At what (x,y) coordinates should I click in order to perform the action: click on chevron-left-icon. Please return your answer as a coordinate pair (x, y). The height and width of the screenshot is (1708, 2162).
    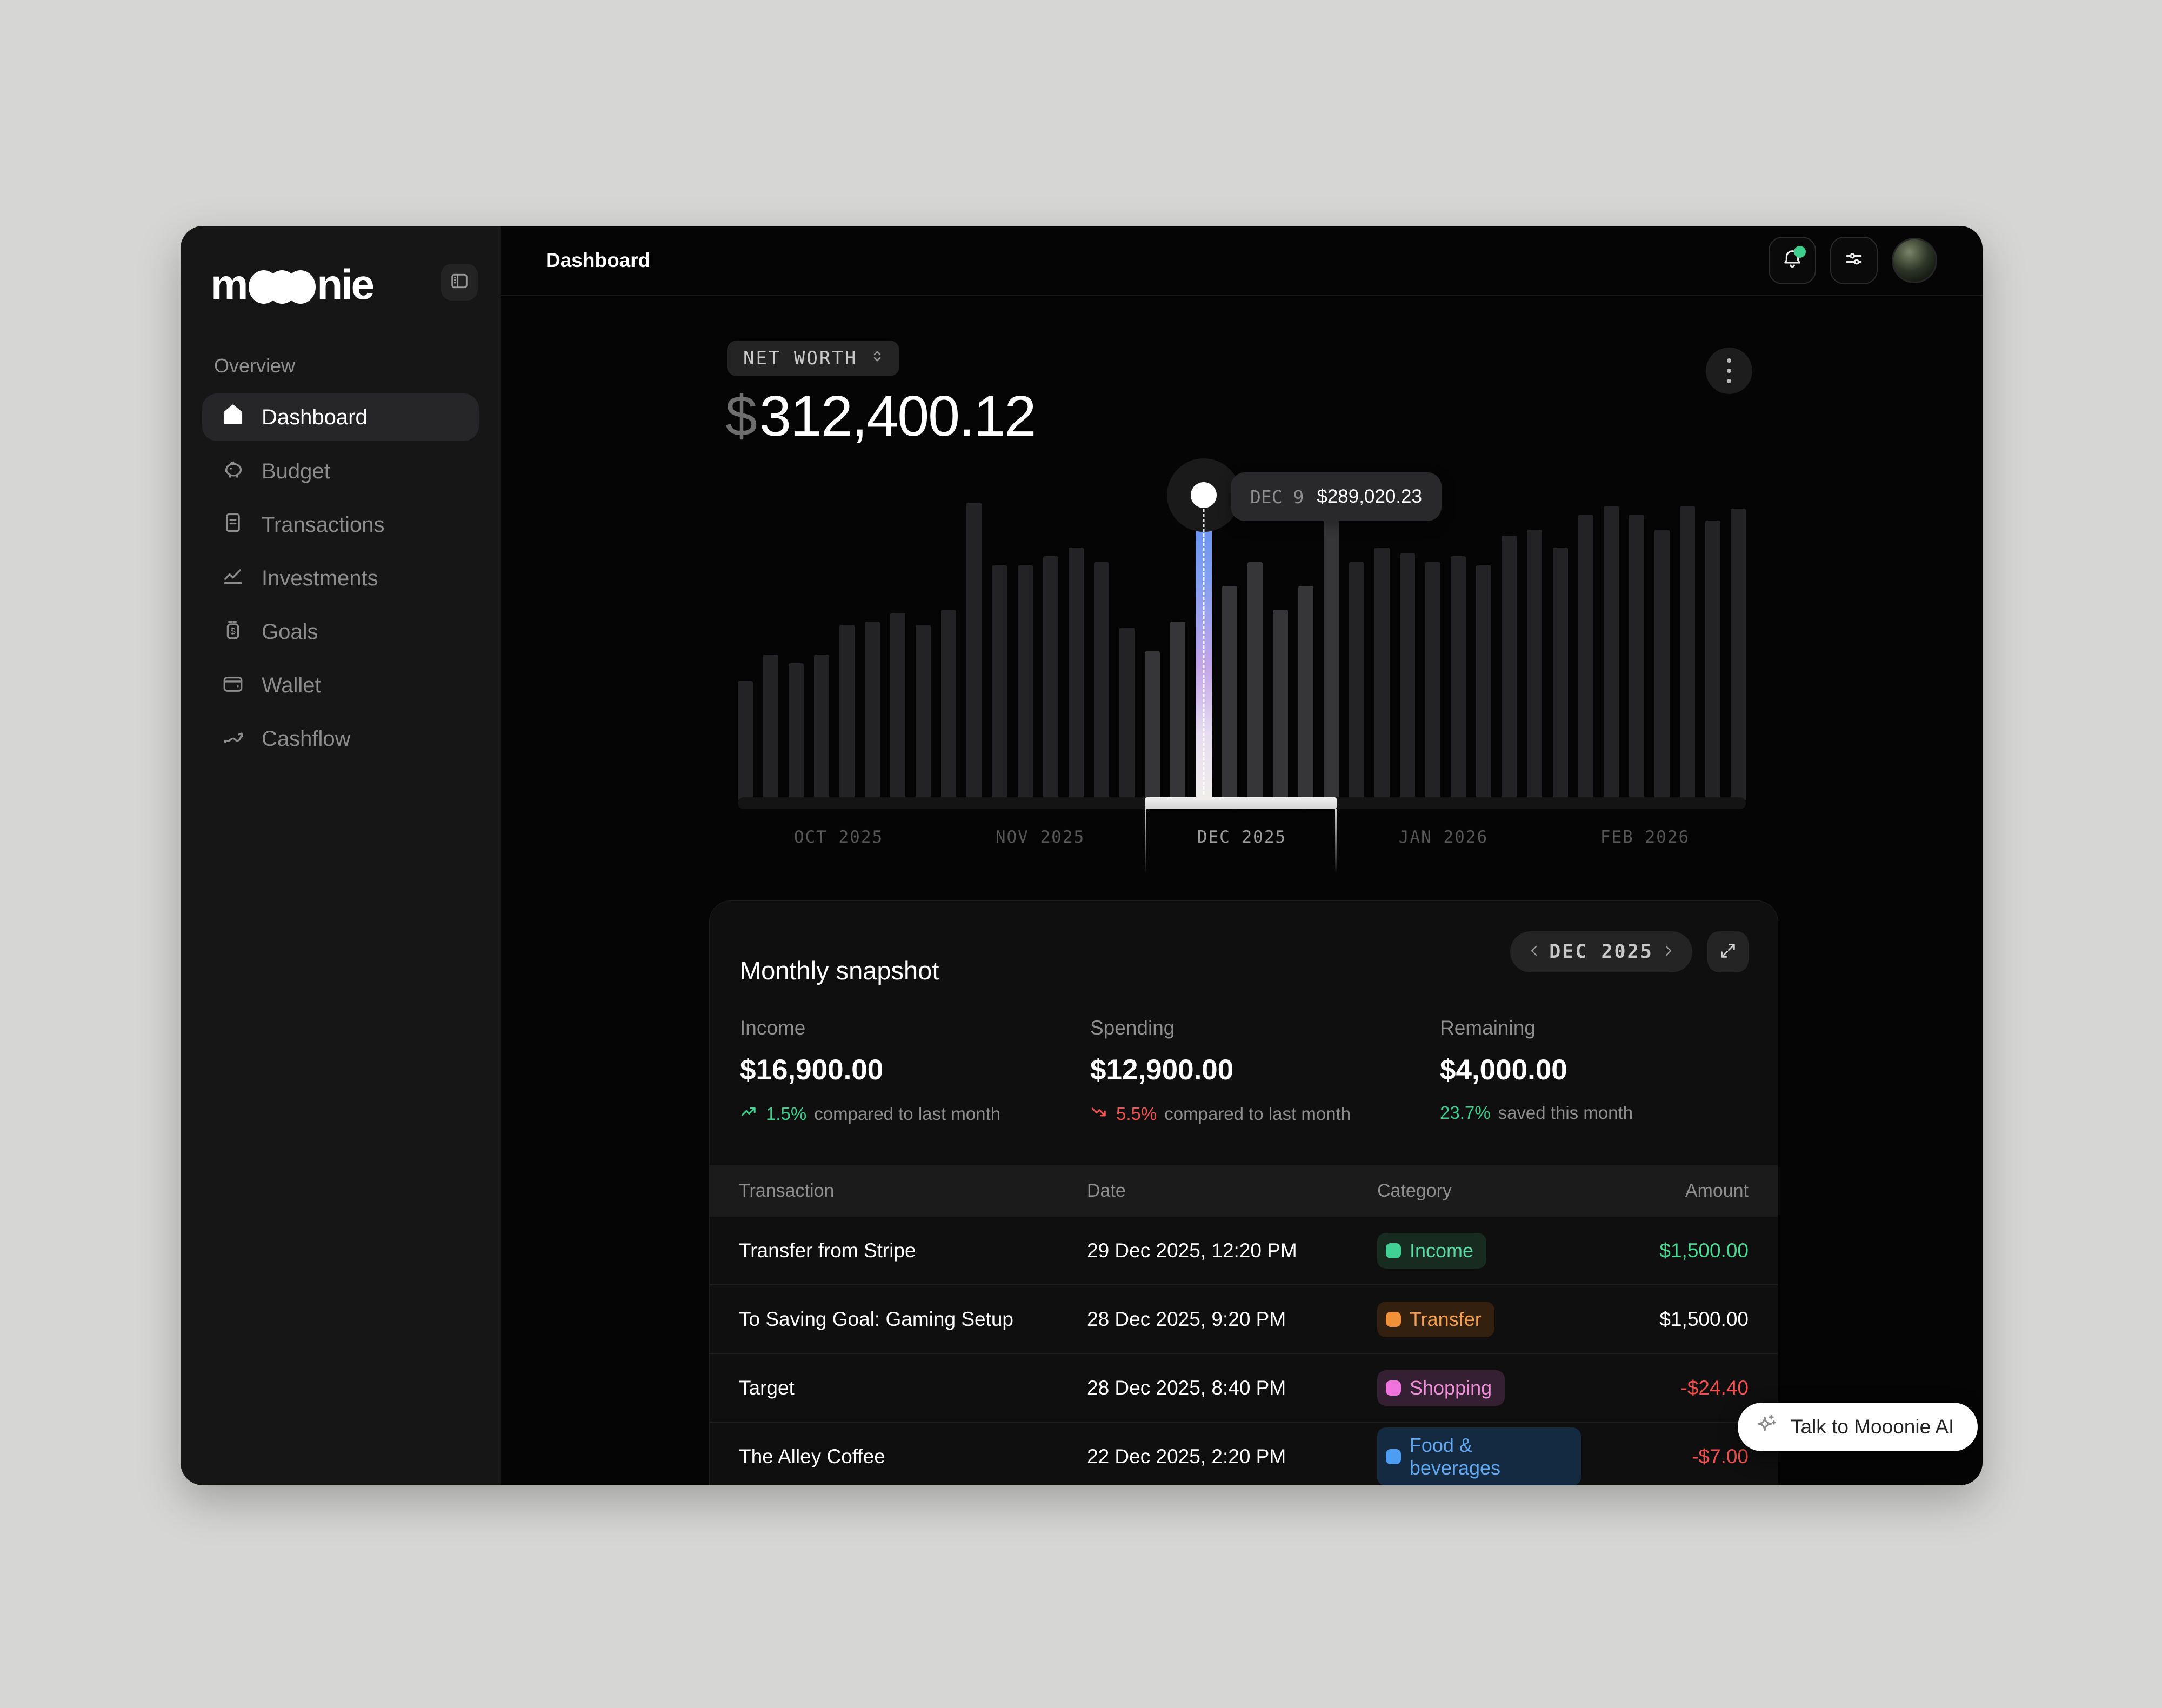
    Looking at the image, I should click on (1534, 952).